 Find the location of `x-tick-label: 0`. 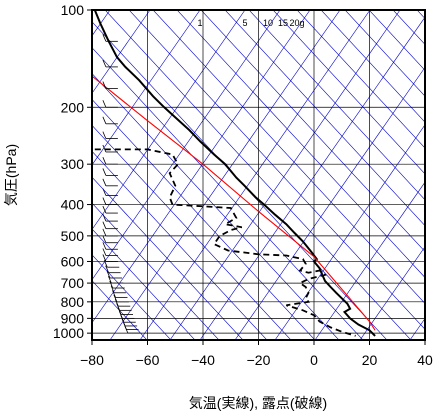

x-tick-label: 0 is located at coordinates (314, 360).